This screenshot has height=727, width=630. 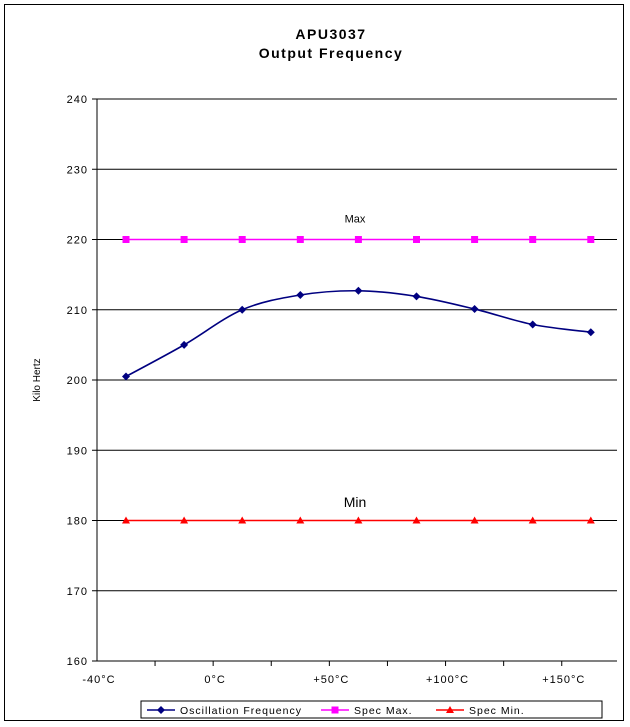 I want to click on chart-title-line2: Output Frequency, so click(x=331, y=53).